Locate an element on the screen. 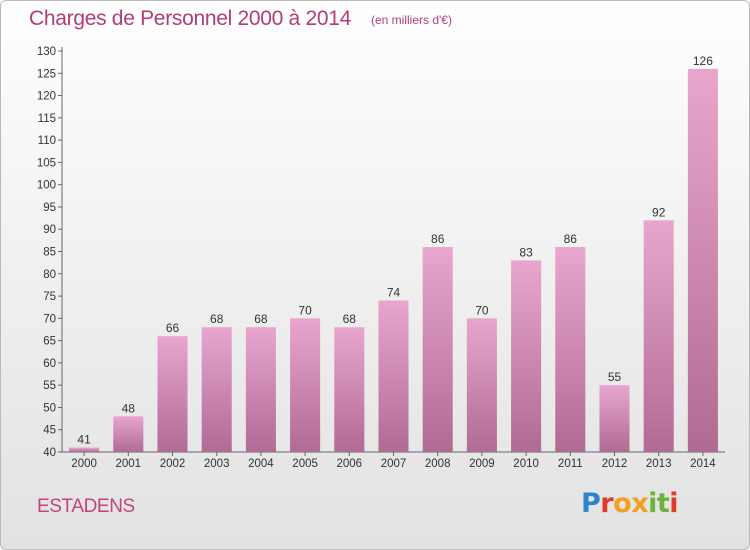 This screenshot has width=750, height=550. y-tick-label: 110 is located at coordinates (47, 141).